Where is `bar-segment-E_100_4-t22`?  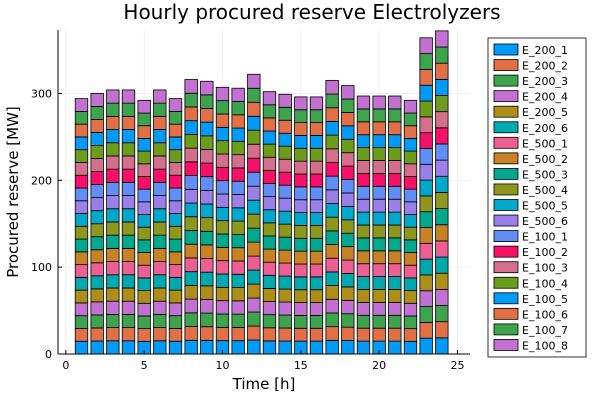 bar-segment-E_100_4-t22 is located at coordinates (410, 157).